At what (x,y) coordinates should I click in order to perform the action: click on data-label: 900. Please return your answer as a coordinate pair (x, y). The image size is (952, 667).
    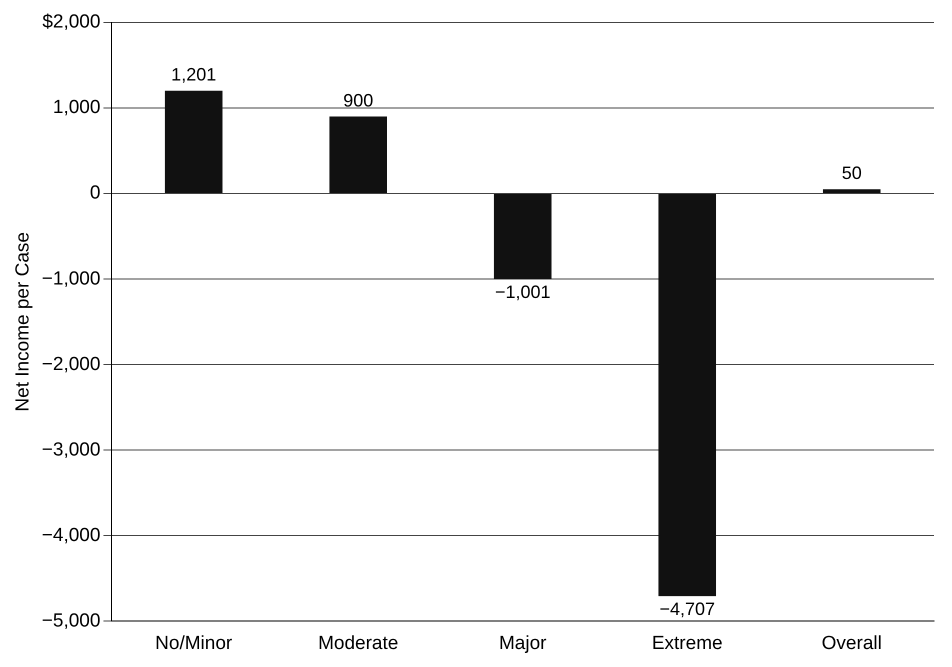
    Looking at the image, I should click on (358, 100).